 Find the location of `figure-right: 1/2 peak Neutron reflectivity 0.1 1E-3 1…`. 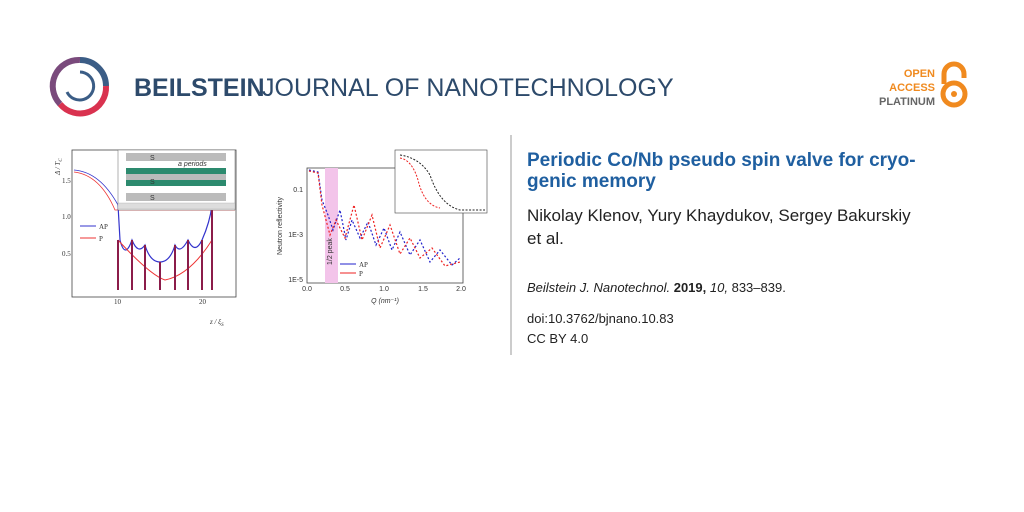

figure-right: 1/2 peak Neutron reflectivity 0.1 1E-3 1… is located at coordinates (382, 227).